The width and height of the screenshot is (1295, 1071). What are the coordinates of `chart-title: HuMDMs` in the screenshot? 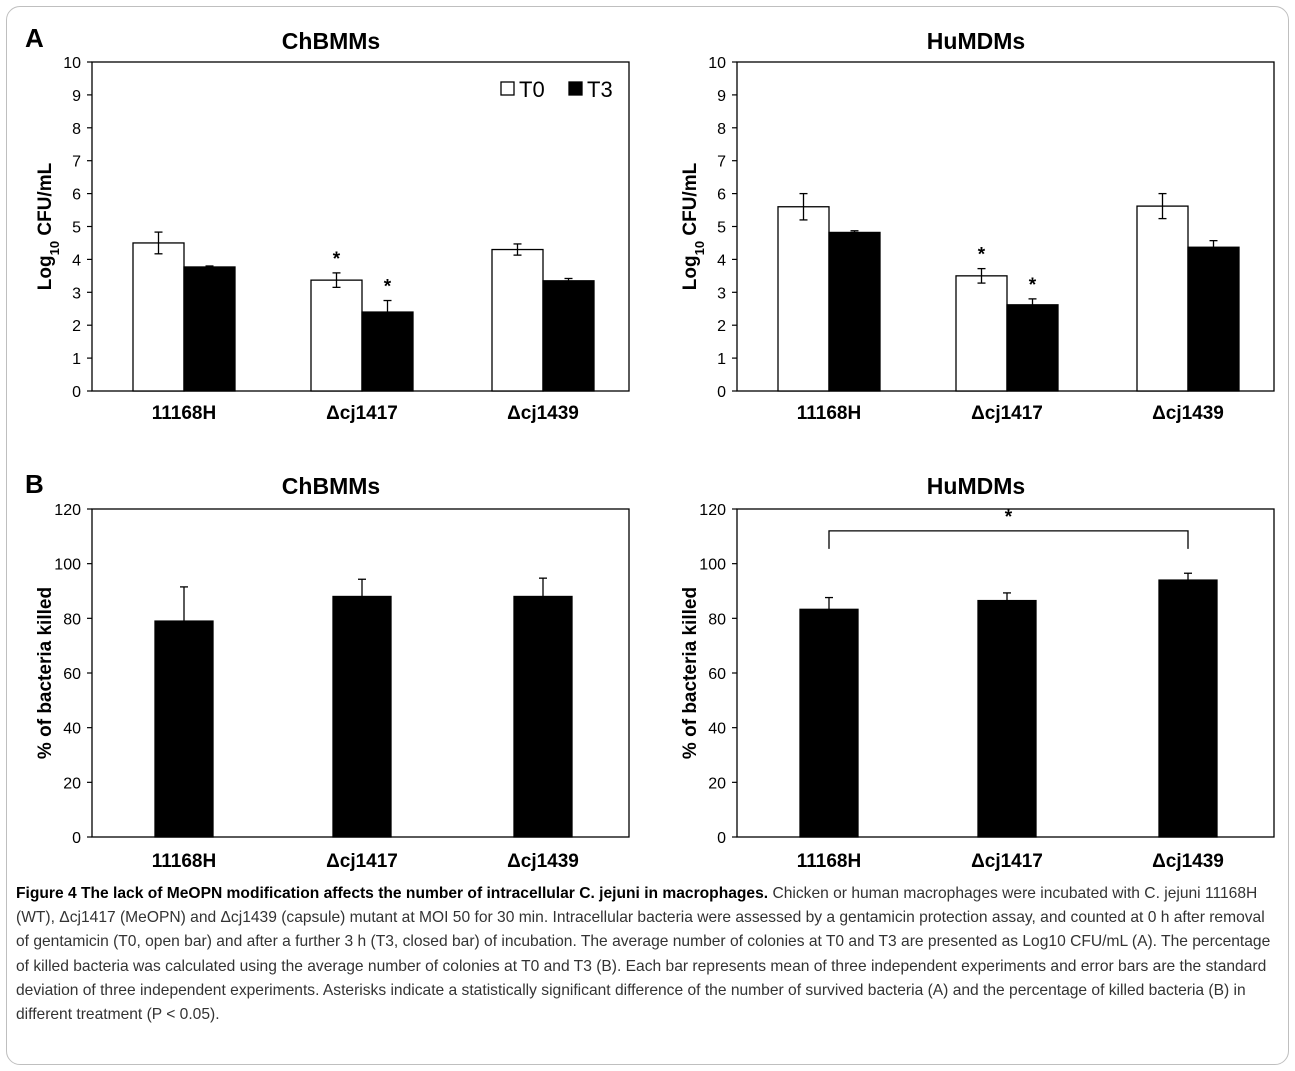 It's located at (976, 486).